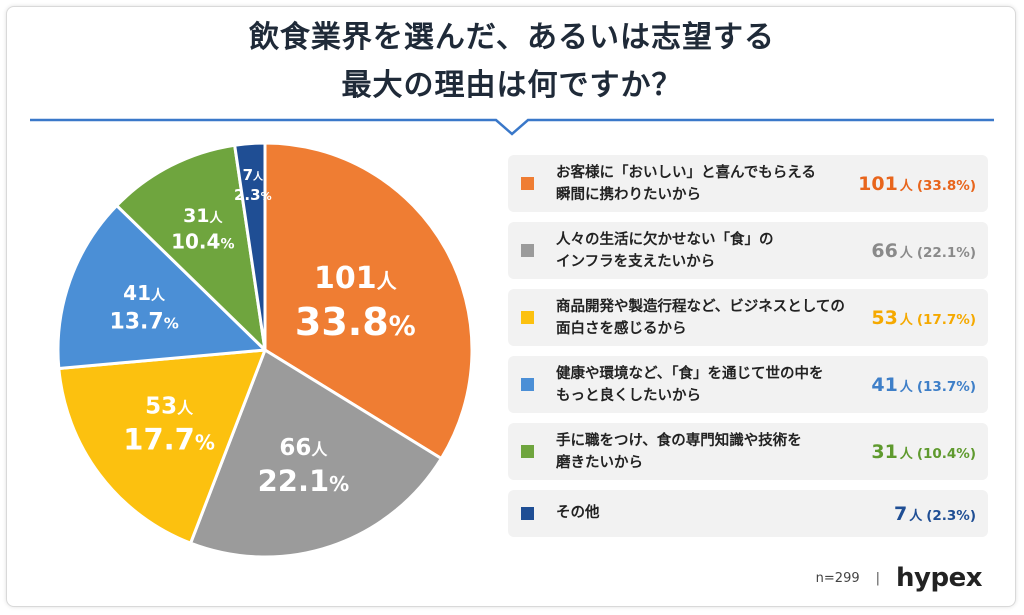  Describe the element at coordinates (628, 195) in the screenshot. I see `legend-label-line-2: 瞬間に携わりたいから` at that location.